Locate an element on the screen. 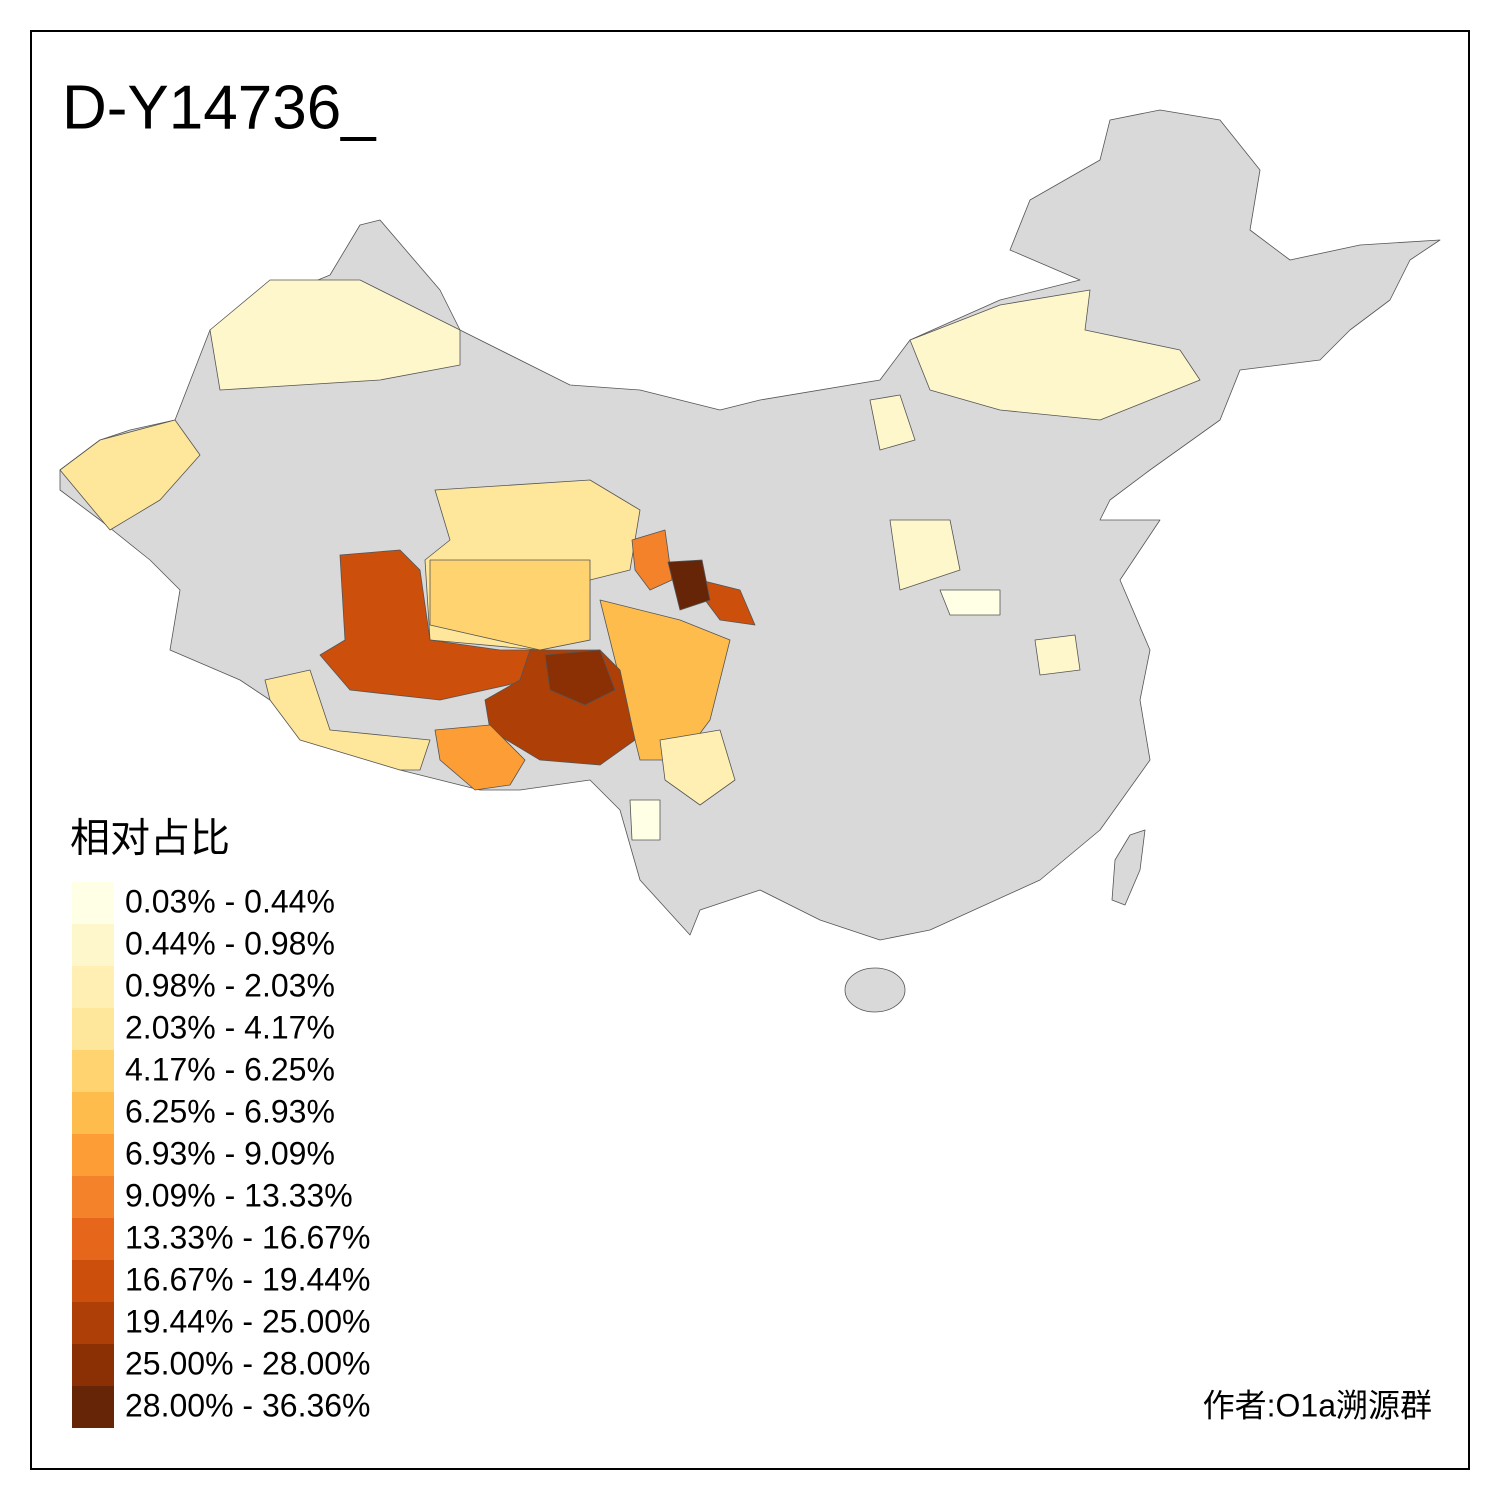  legend-label: 2.03% - 4.17% is located at coordinates (230, 1027).